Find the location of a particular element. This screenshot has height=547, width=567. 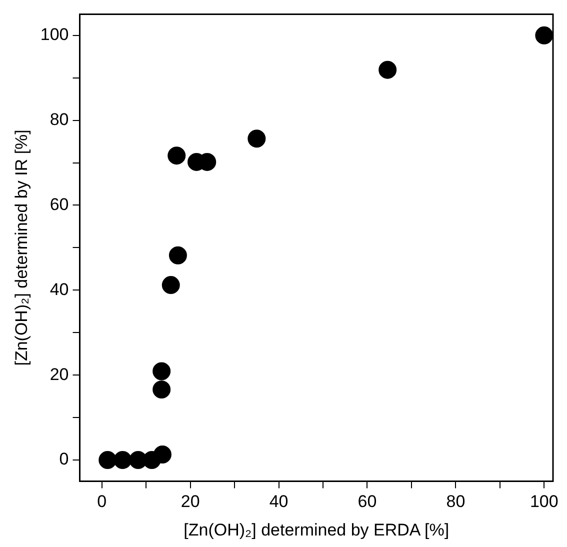

x-tick-label: 80 is located at coordinates (456, 502).